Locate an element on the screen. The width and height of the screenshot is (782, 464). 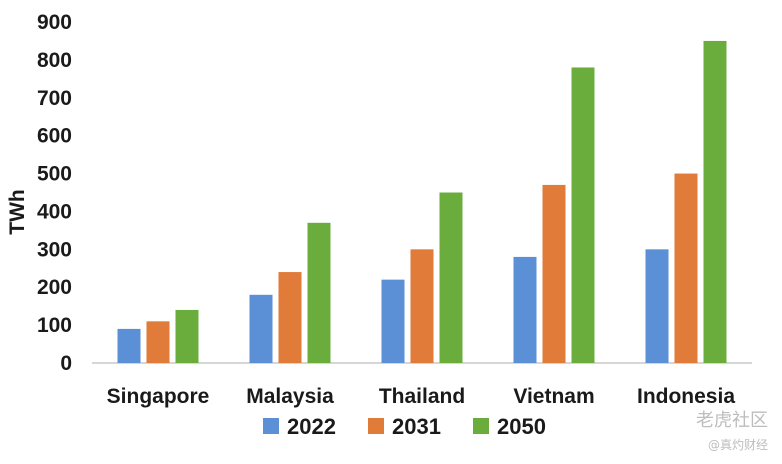
bar-2031-vietnam is located at coordinates (554, 273).